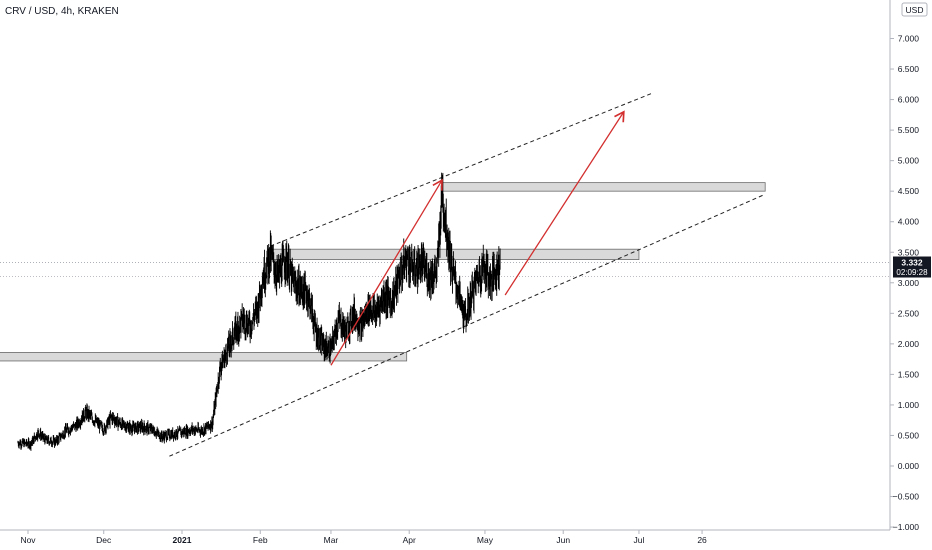 The height and width of the screenshot is (550, 932). I want to click on channel-trendline, so click(461, 170).